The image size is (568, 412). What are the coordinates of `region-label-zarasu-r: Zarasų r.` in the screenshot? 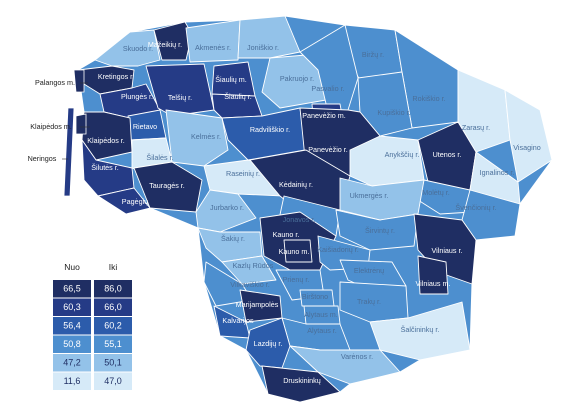 It's located at (476, 127).